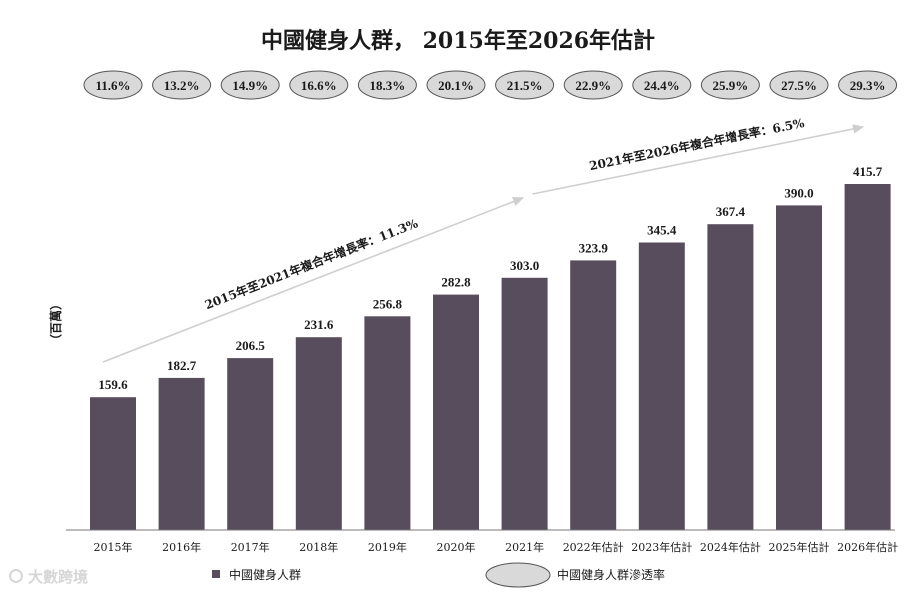  I want to click on x-tick-label: 2021年, so click(524, 547).